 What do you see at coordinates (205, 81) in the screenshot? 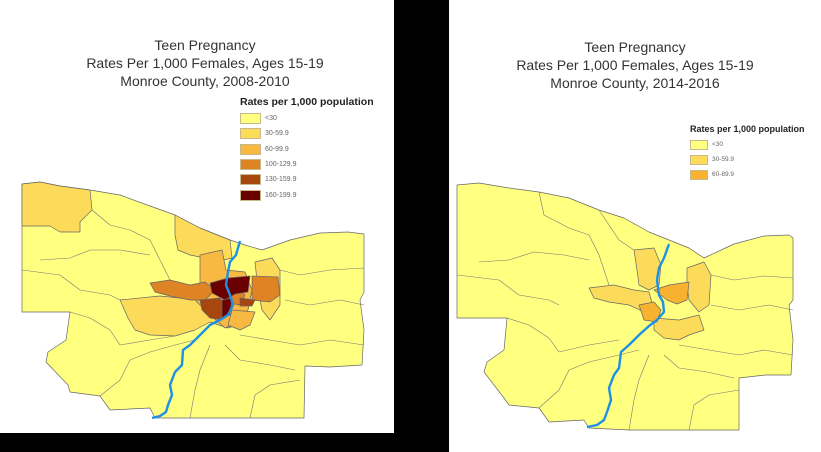
I see `title-line-3: Monroe County, 2008-2010` at bounding box center [205, 81].